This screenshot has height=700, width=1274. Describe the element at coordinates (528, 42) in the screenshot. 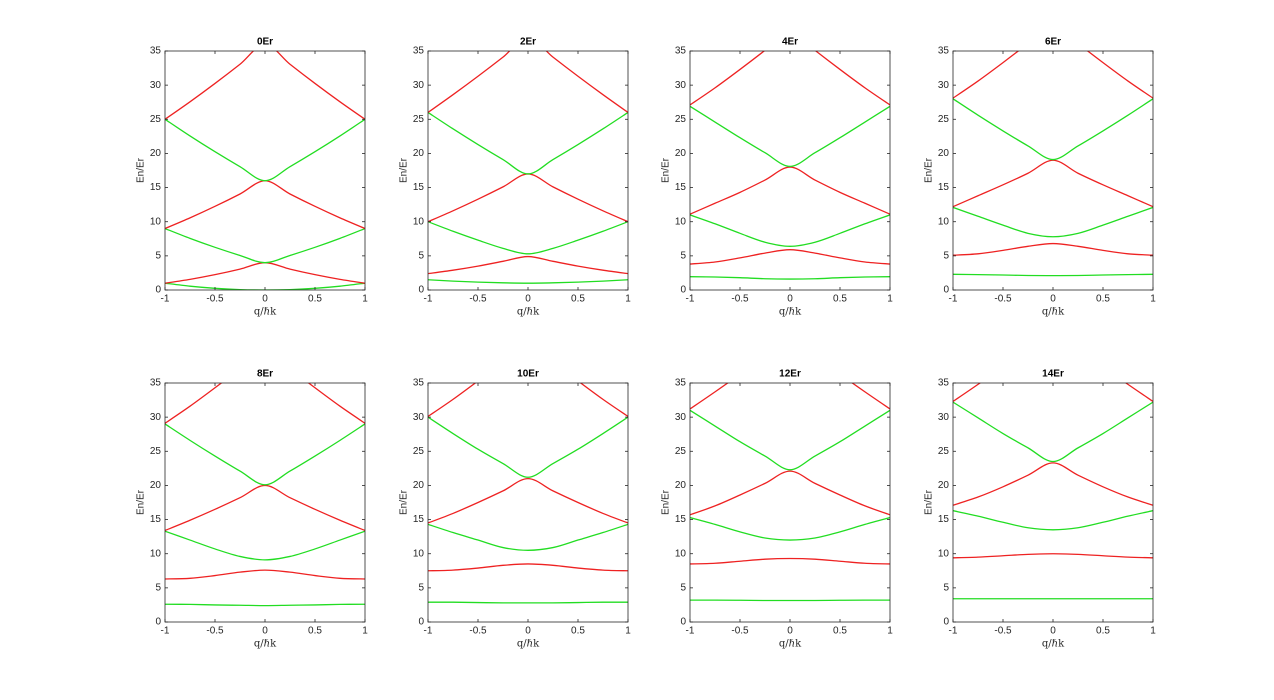

I see `subplot-title: 2Er` at that location.